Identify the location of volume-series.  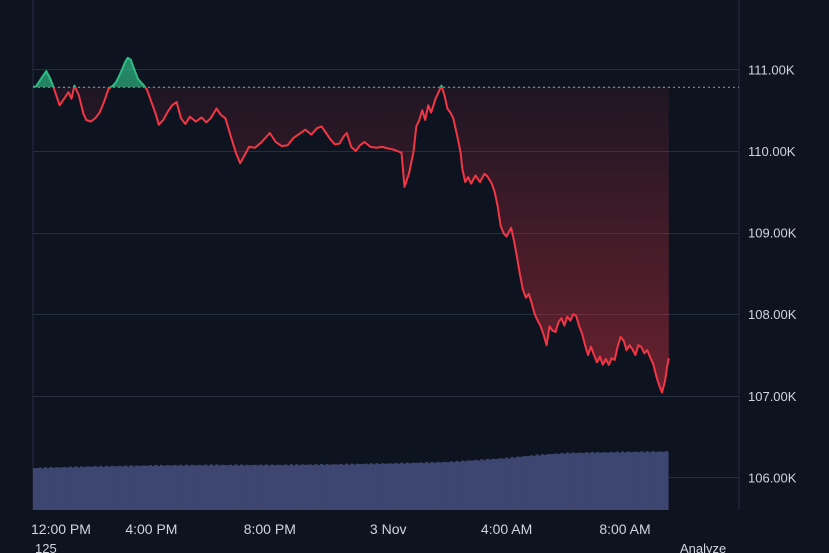
(351, 480).